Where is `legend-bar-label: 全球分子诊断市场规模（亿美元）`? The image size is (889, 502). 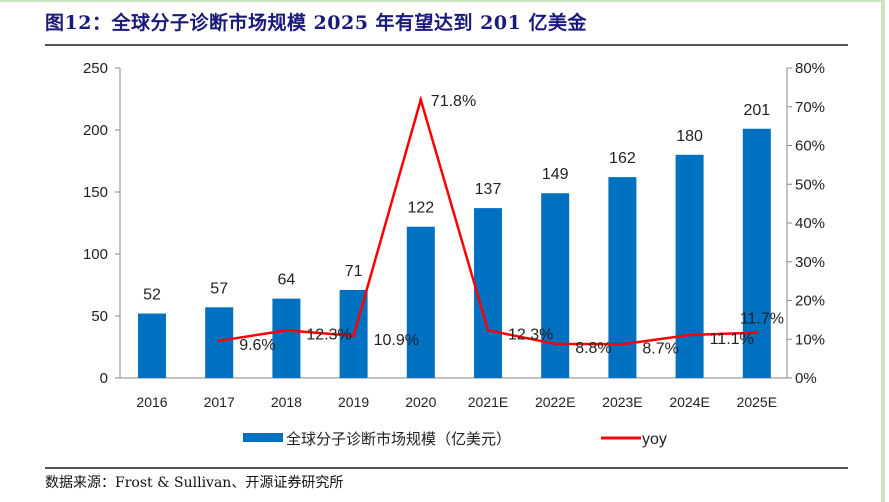 legend-bar-label: 全球分子诊断市场规模（亿美元） is located at coordinates (398, 439).